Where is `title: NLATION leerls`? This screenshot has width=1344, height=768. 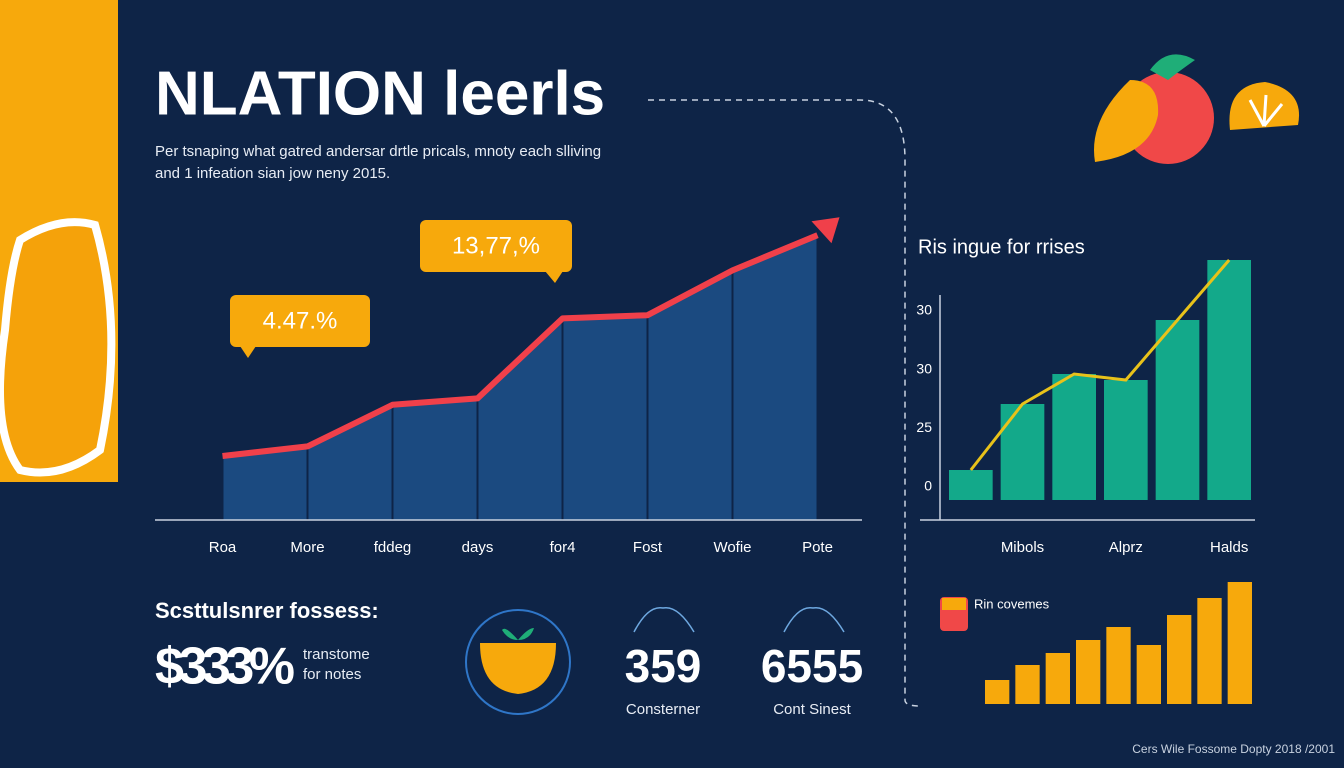 title: NLATION leerls is located at coordinates (380, 93).